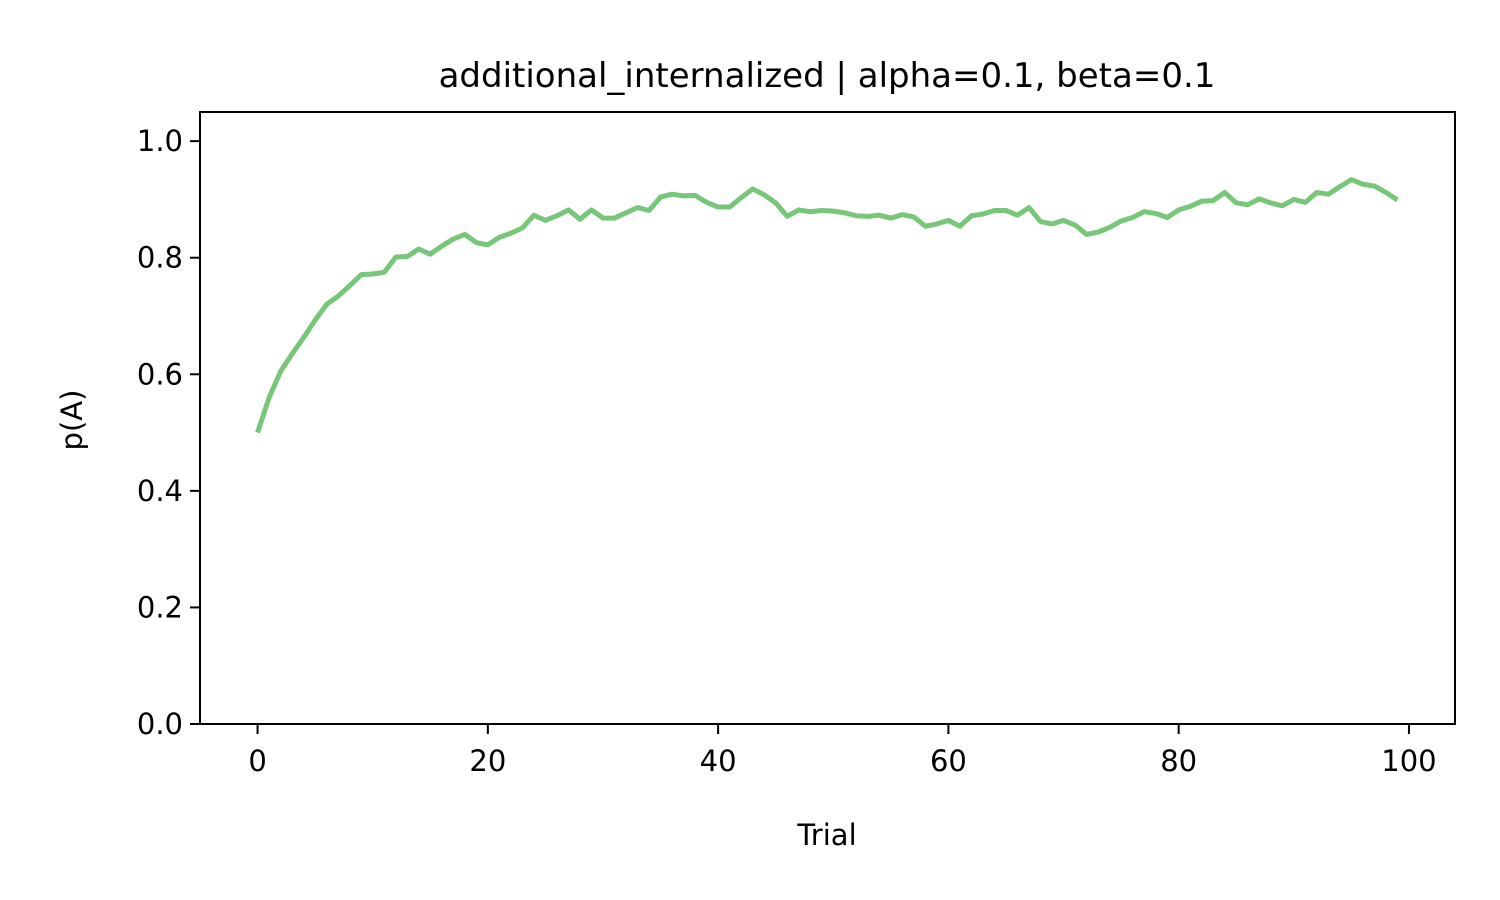  What do you see at coordinates (1178, 761) in the screenshot?
I see `x-tick-label: 80` at bounding box center [1178, 761].